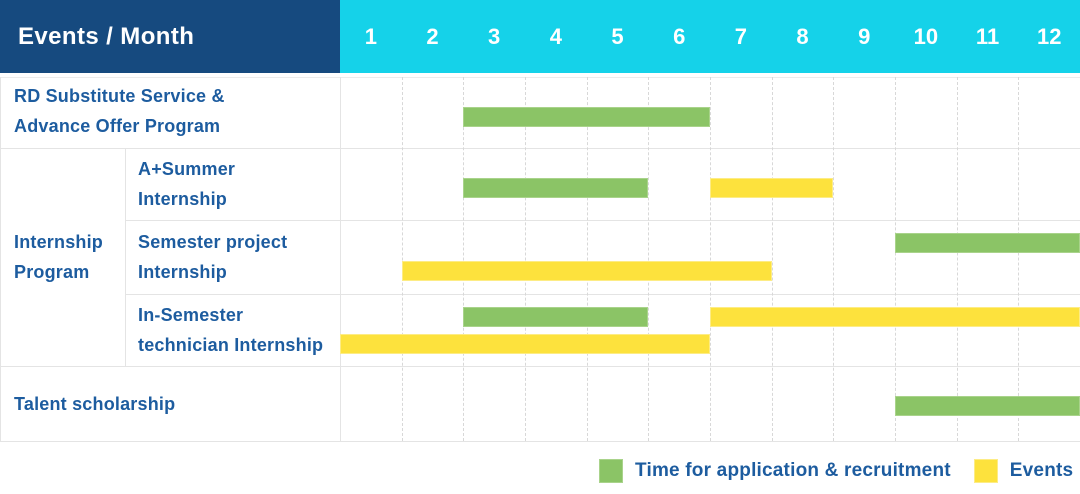 The height and width of the screenshot is (494, 1080). Describe the element at coordinates (985, 471) in the screenshot. I see `legend-swatch-yellow` at that location.